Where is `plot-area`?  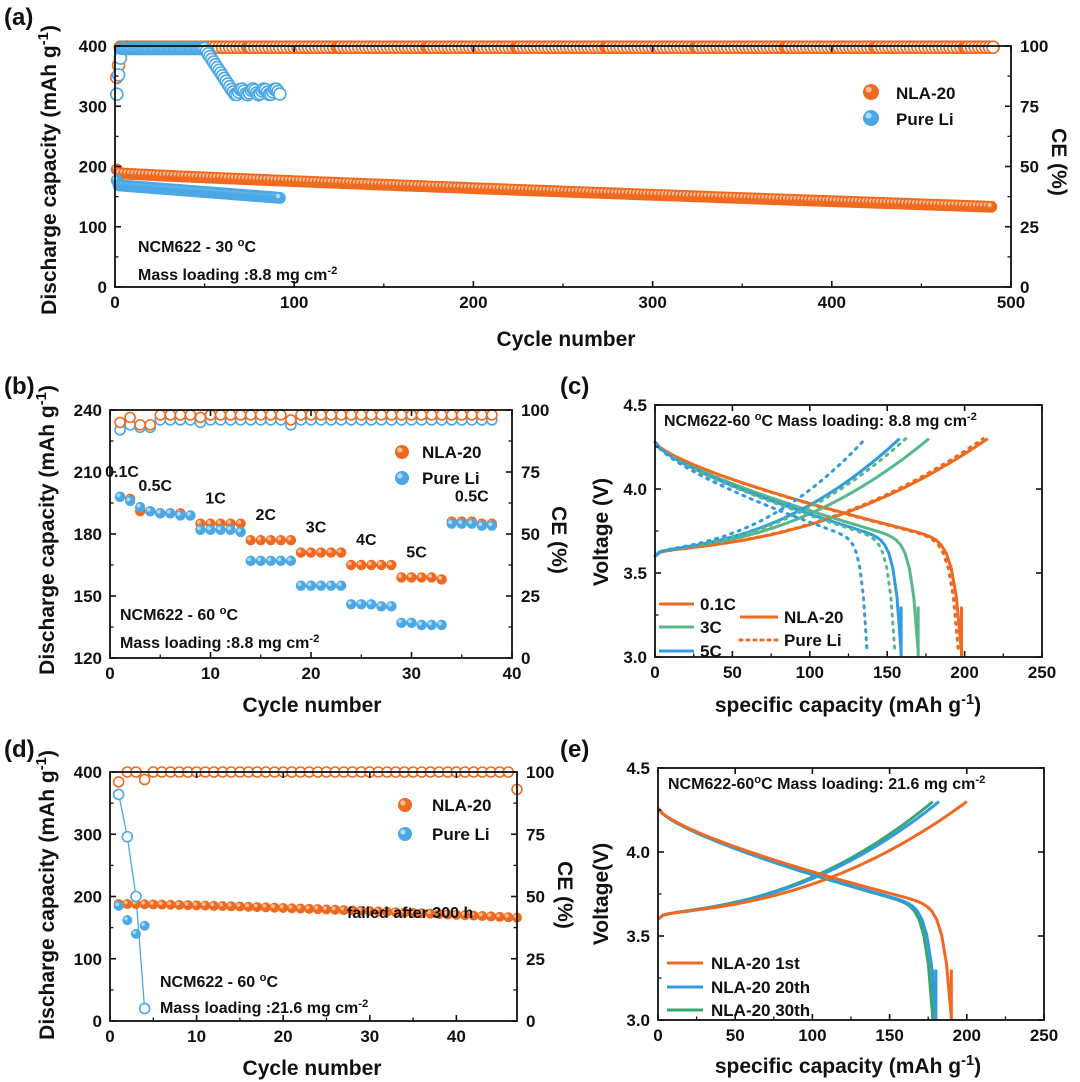 plot-area is located at coordinates (821, 547).